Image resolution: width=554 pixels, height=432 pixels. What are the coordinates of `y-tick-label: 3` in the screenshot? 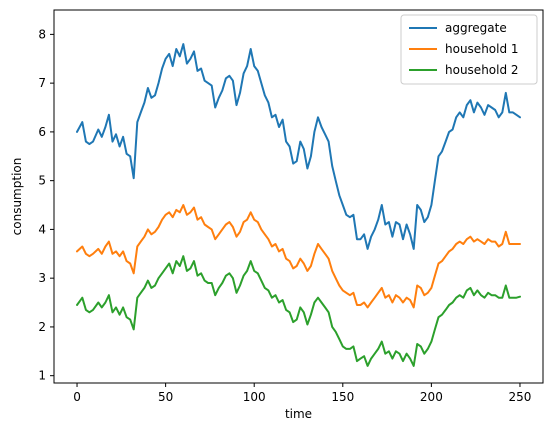 It's located at (42, 278).